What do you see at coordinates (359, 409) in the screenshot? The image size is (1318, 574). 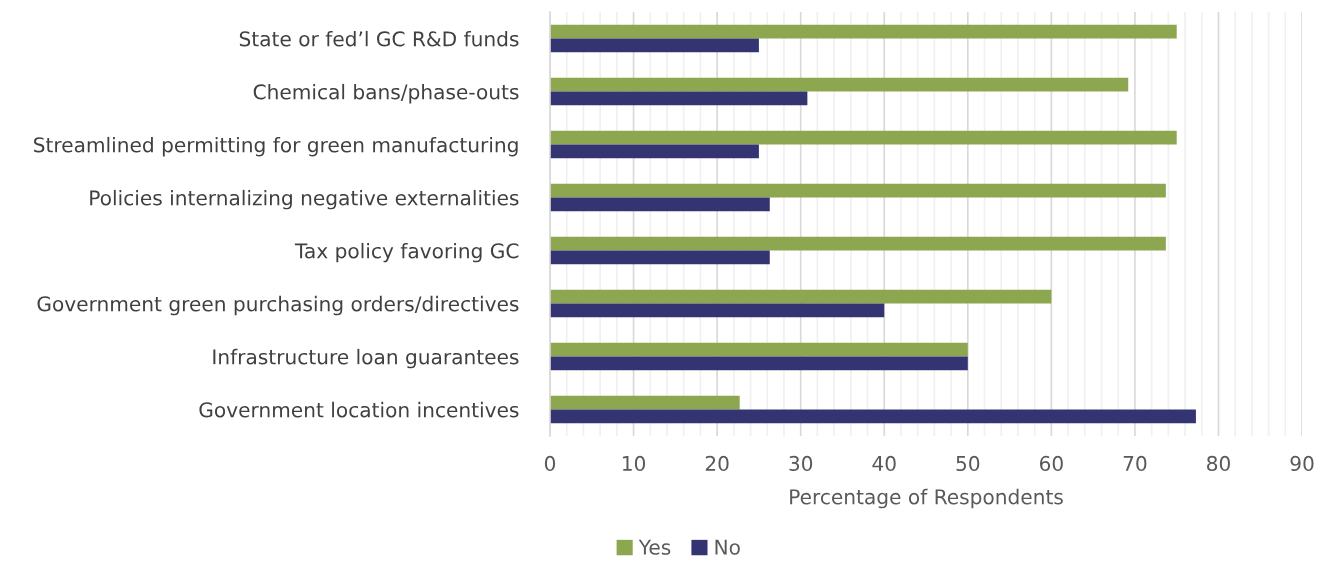 I see `y-tick-label: Government location incentives` at bounding box center [359, 409].